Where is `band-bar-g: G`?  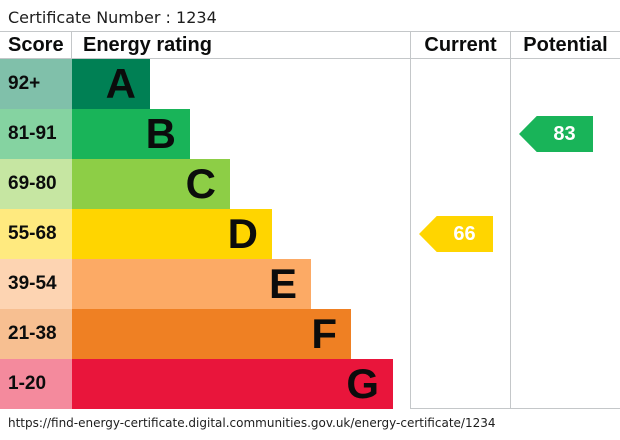 band-bar-g: G is located at coordinates (232, 384).